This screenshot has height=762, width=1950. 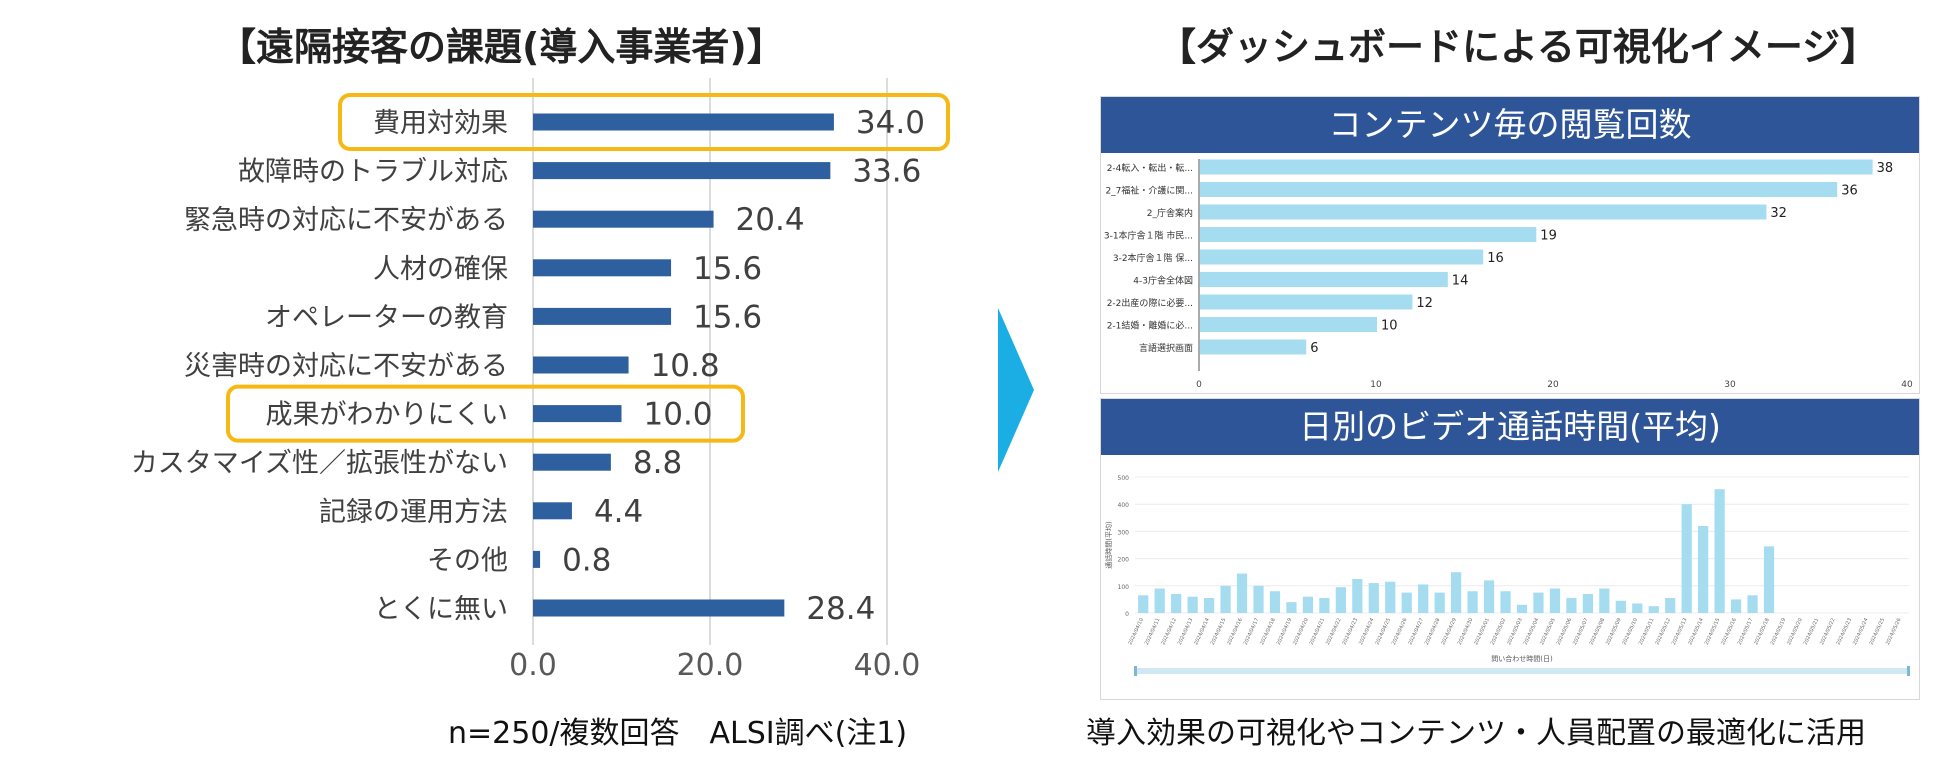 I want to click on x-tick-label: 2024/05/02, so click(x=1499, y=631).